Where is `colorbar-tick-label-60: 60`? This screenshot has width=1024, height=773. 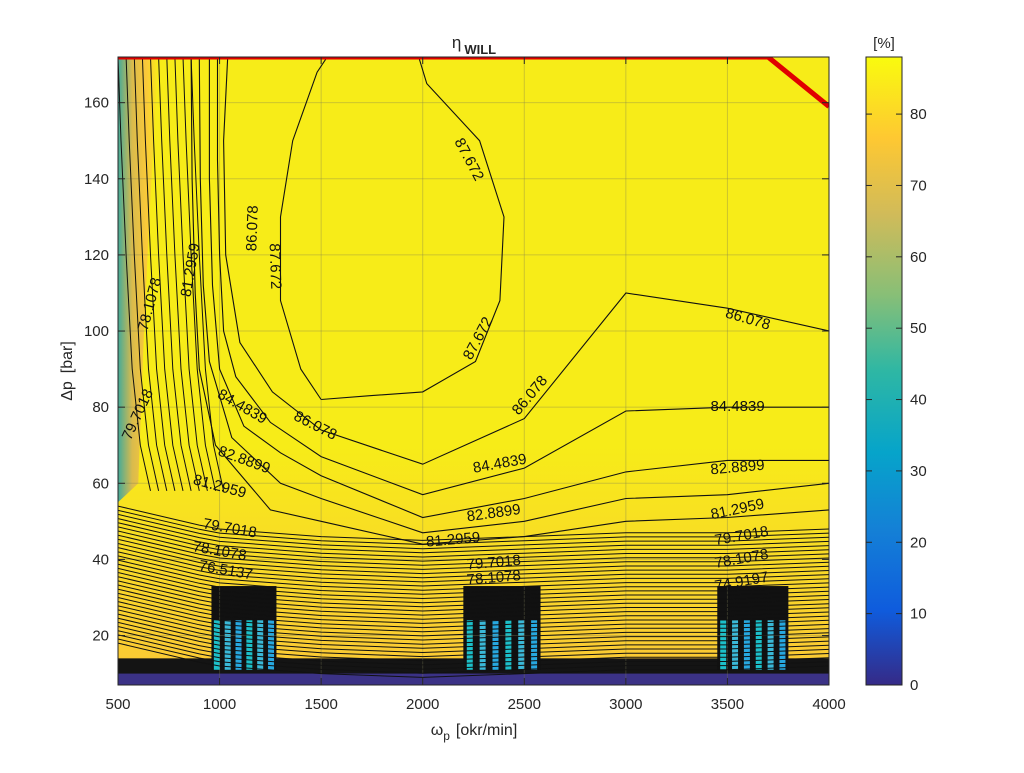
colorbar-tick-label-60: 60 is located at coordinates (918, 257).